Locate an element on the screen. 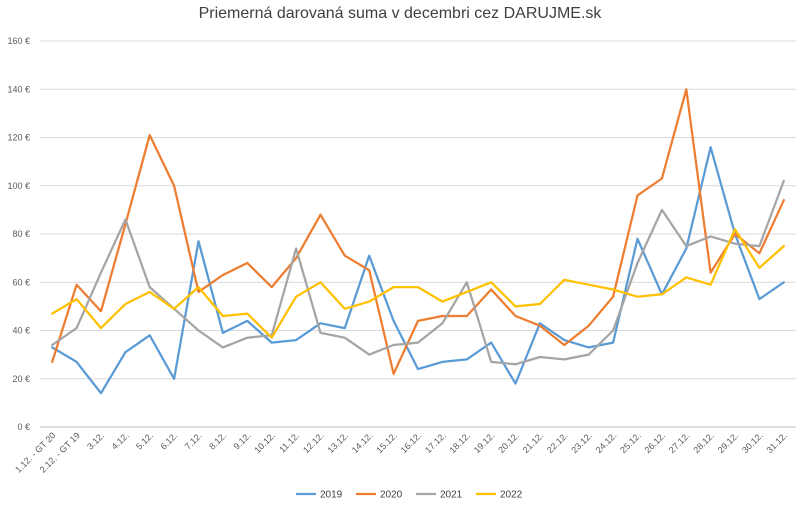 Image resolution: width=800 pixels, height=512 pixels. x-tick-label: 29.12. is located at coordinates (728, 442).